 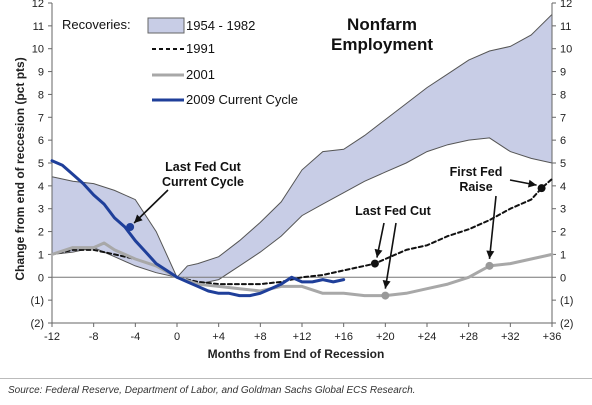 What do you see at coordinates (374, 263) in the screenshot?
I see `annotation-last-fed-cut-marker-1991` at bounding box center [374, 263].